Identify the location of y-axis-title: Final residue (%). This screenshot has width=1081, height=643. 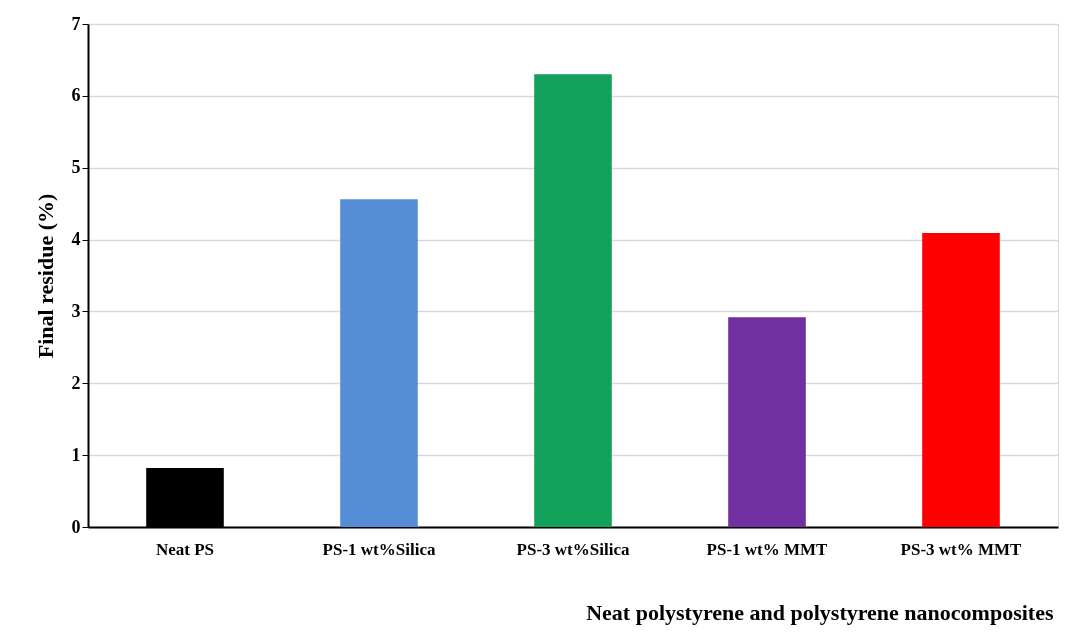
(45, 276).